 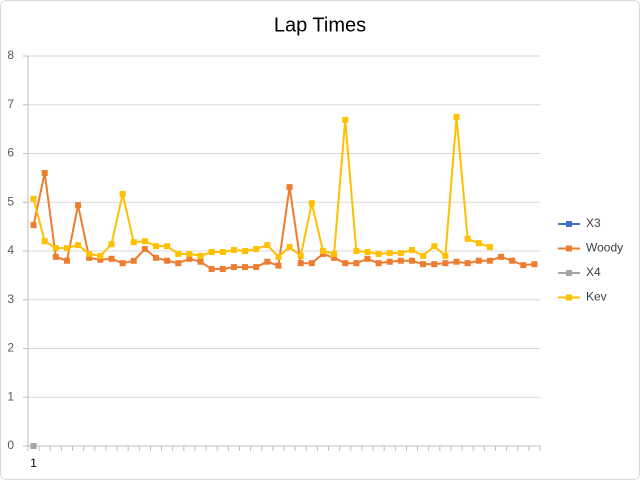 What do you see at coordinates (10, 153) in the screenshot?
I see `y-tick-label: 6` at bounding box center [10, 153].